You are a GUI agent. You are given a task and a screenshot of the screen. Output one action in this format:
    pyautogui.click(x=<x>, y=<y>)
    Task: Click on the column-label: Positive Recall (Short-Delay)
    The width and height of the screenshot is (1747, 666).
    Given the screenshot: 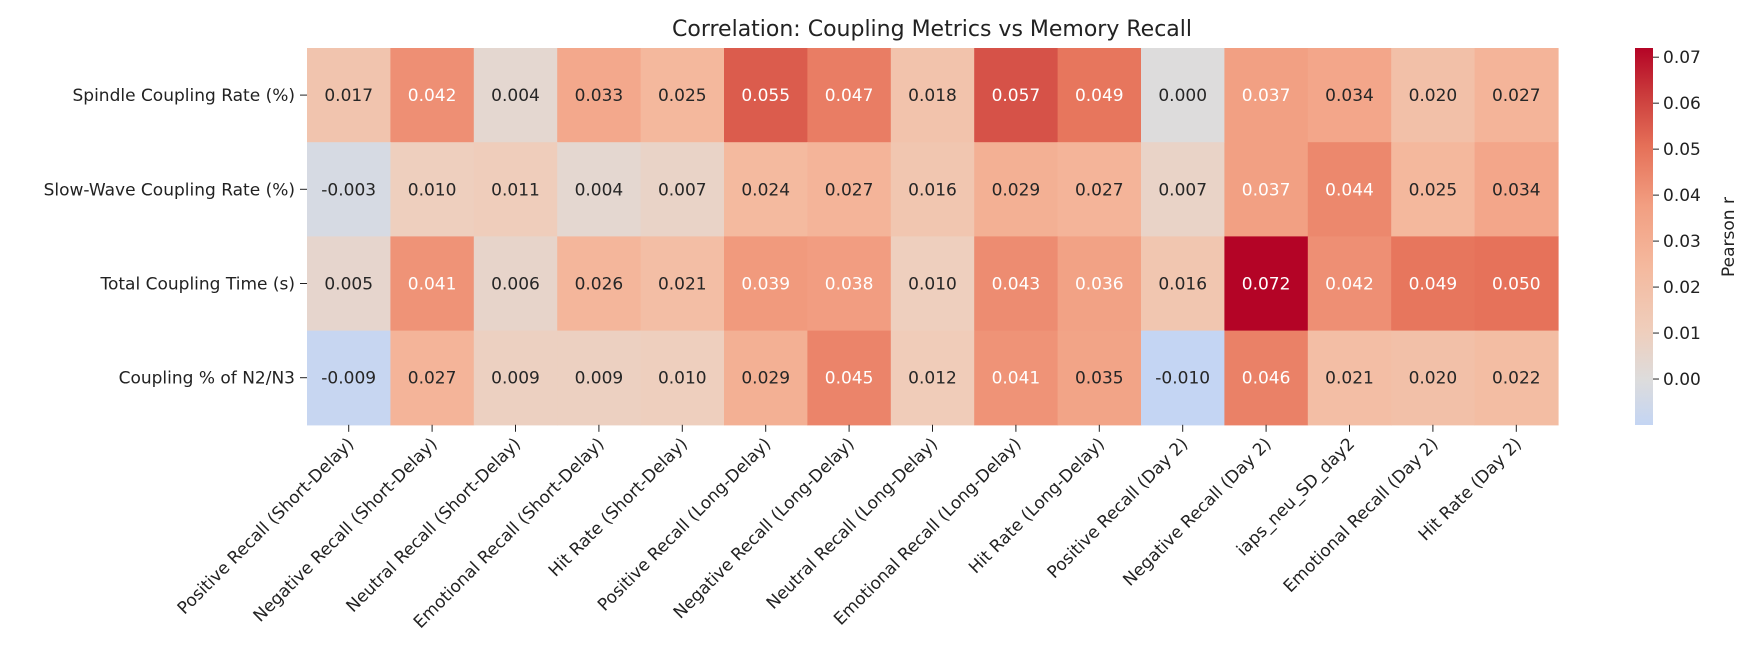 What is the action you would take?
    pyautogui.click(x=266, y=526)
    